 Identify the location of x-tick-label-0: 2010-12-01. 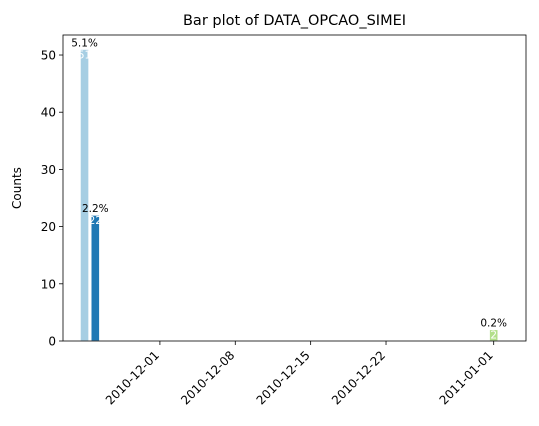
(132, 377).